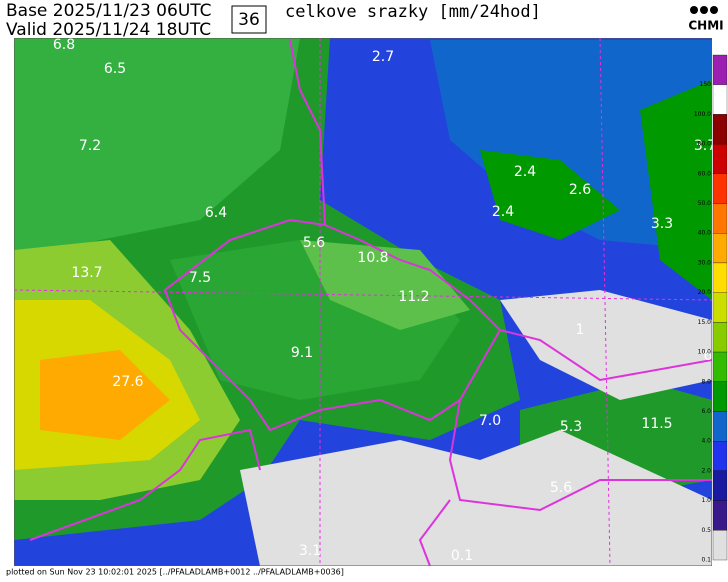 The height and width of the screenshot is (582, 728). What do you see at coordinates (706, 441) in the screenshot?
I see `colorbar-label: 4.0` at bounding box center [706, 441].